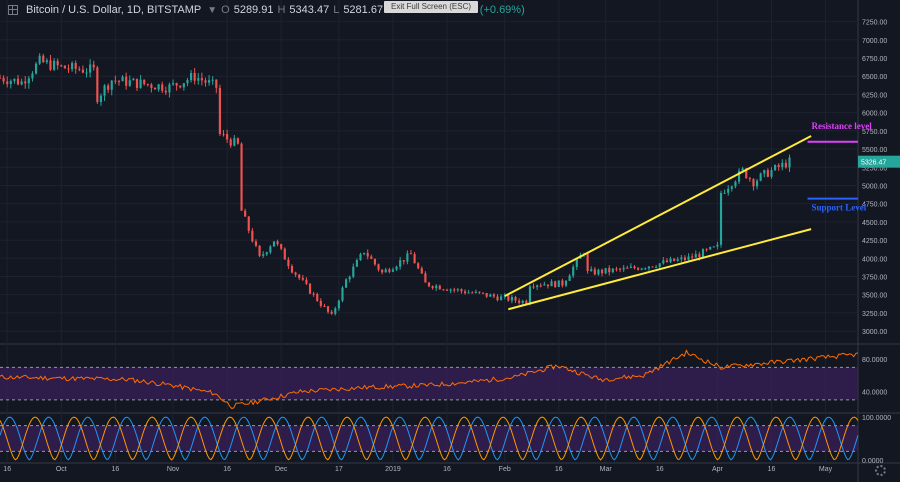 Image resolution: width=900 pixels, height=482 pixels. What do you see at coordinates (874, 77) in the screenshot?
I see `price-tick-label: 6500.00` at bounding box center [874, 77].